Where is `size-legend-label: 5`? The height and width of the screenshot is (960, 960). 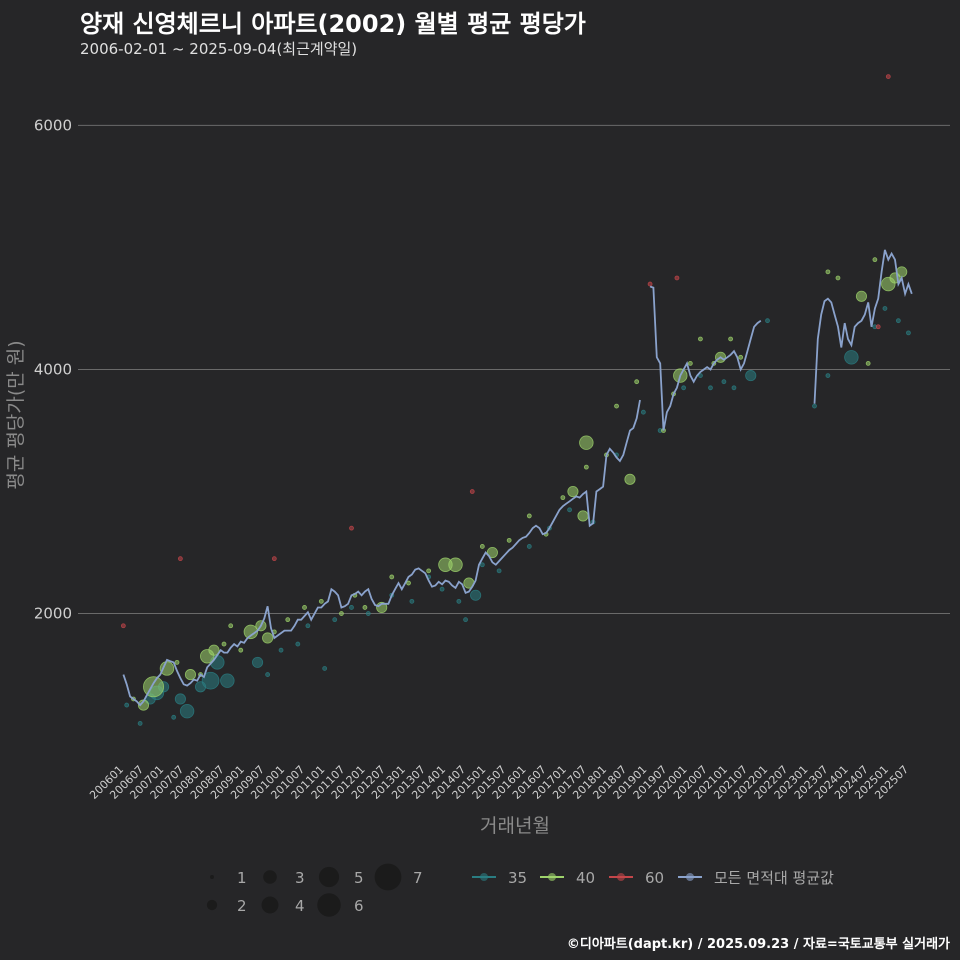
size-legend-label: 5 is located at coordinates (359, 878).